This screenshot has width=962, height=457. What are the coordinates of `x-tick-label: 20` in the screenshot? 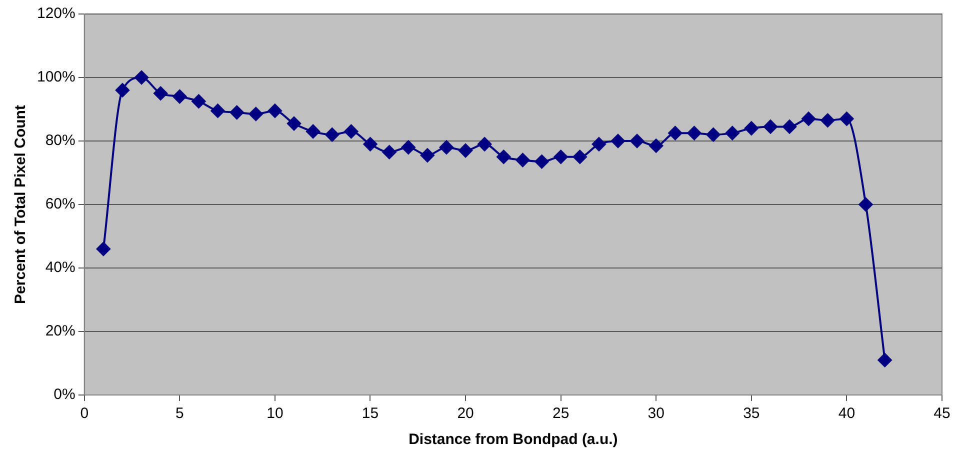 It's located at (465, 413).